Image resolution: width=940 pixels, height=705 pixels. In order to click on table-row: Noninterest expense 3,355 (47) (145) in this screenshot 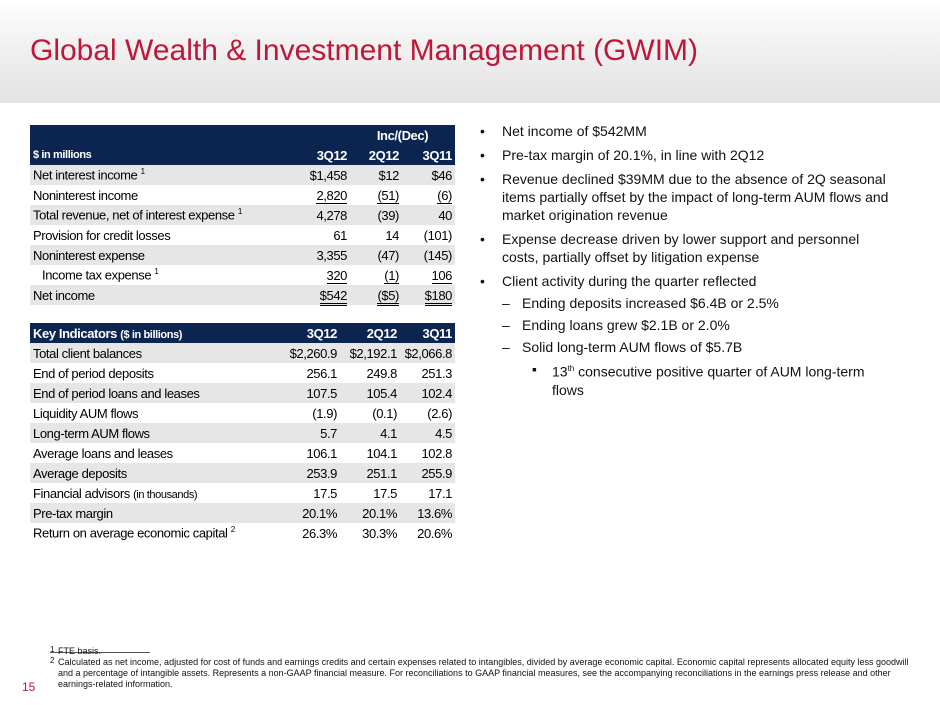, I will do `click(242, 255)`.